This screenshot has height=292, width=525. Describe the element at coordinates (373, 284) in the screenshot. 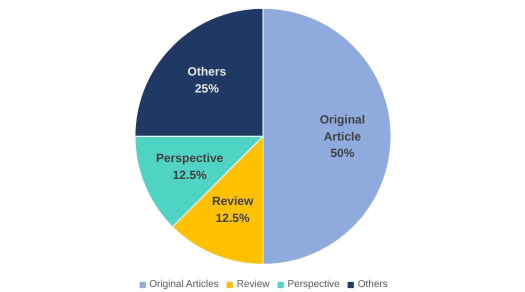

I see `legend-label: Others` at that location.